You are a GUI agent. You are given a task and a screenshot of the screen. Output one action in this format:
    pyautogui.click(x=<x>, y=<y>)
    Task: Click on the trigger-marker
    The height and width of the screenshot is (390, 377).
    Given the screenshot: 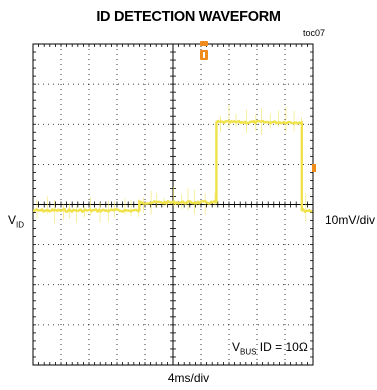 What is the action you would take?
    pyautogui.click(x=204, y=50)
    